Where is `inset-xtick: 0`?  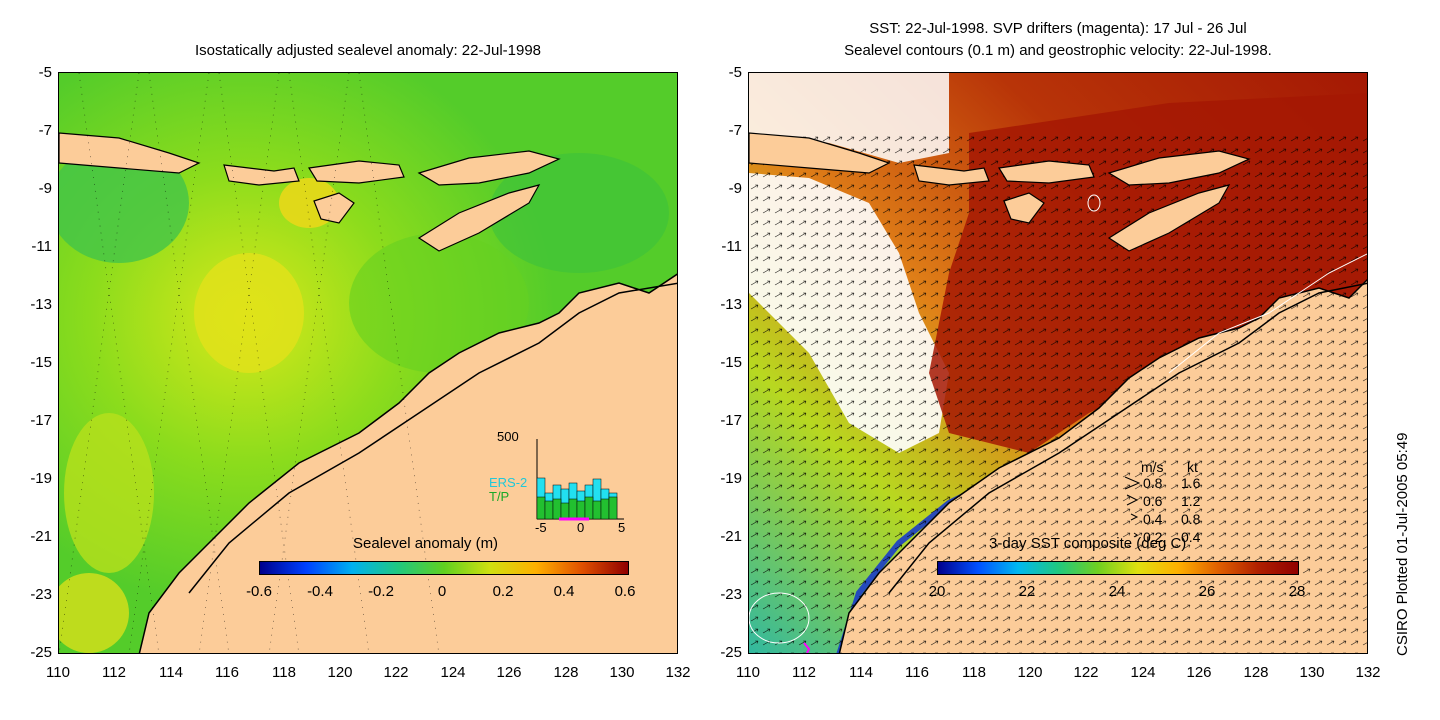
inset-xtick: 0 is located at coordinates (581, 527).